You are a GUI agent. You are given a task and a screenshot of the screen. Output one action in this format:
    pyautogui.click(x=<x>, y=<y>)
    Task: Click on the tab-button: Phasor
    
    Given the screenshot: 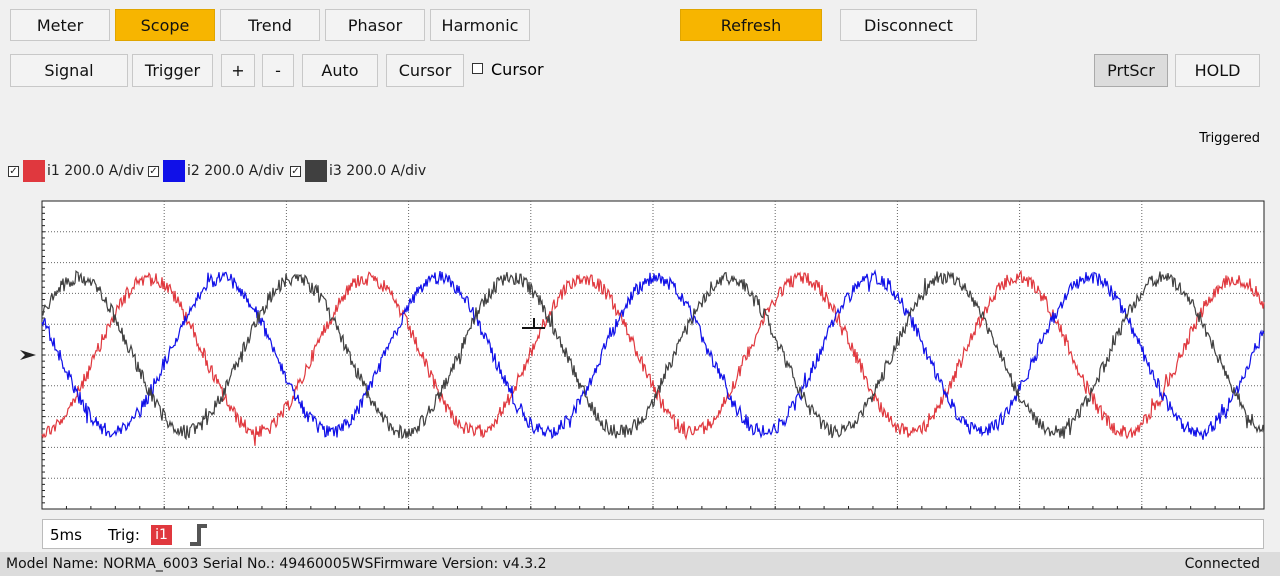 What is the action you would take?
    pyautogui.click(x=375, y=25)
    